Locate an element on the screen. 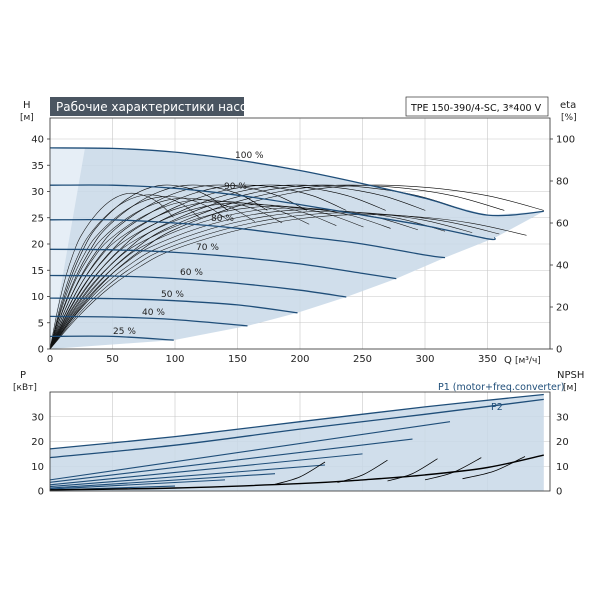  upper-right-axis-unit: [%] is located at coordinates (569, 118).